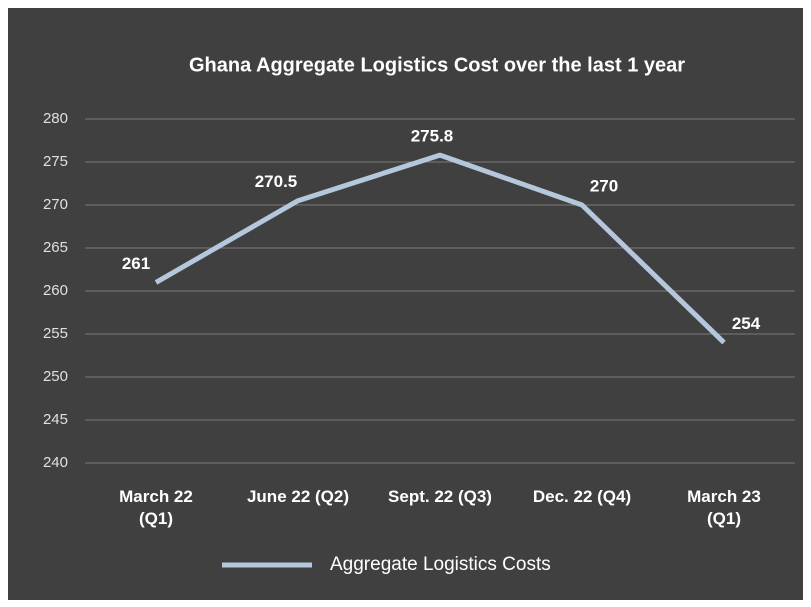 This screenshot has width=811, height=607. What do you see at coordinates (276, 181) in the screenshot?
I see `data-label: 270.5` at bounding box center [276, 181].